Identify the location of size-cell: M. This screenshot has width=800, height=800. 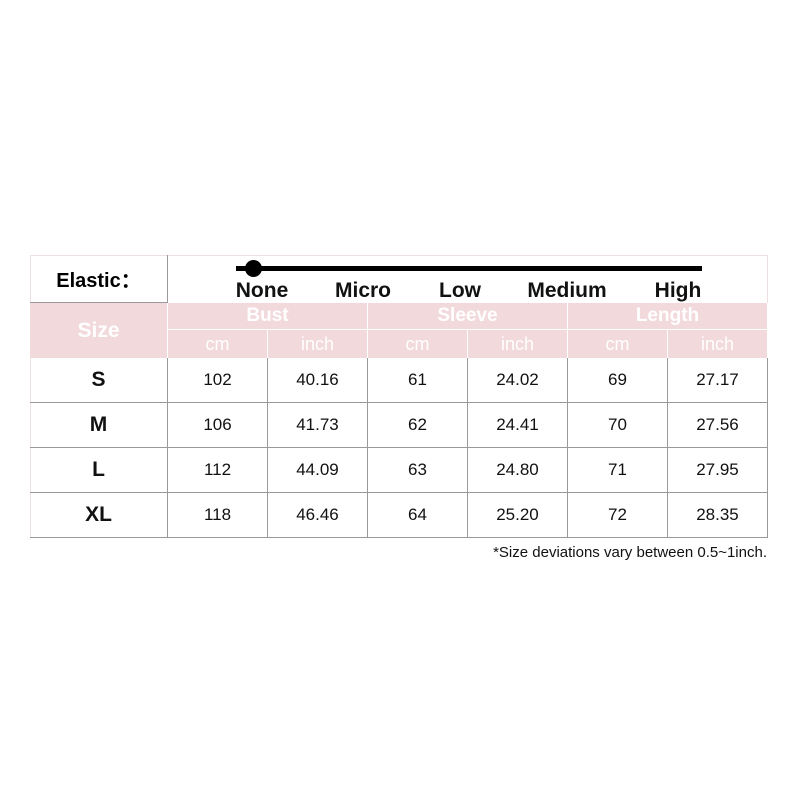
(99, 425).